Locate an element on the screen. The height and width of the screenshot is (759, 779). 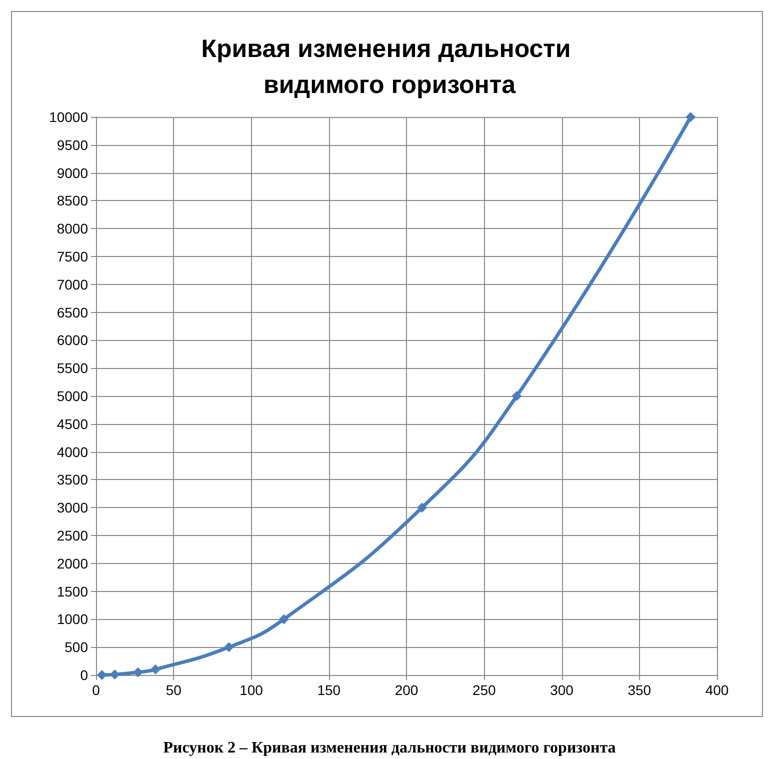
y-tick-label: 3000 is located at coordinates (72, 508).